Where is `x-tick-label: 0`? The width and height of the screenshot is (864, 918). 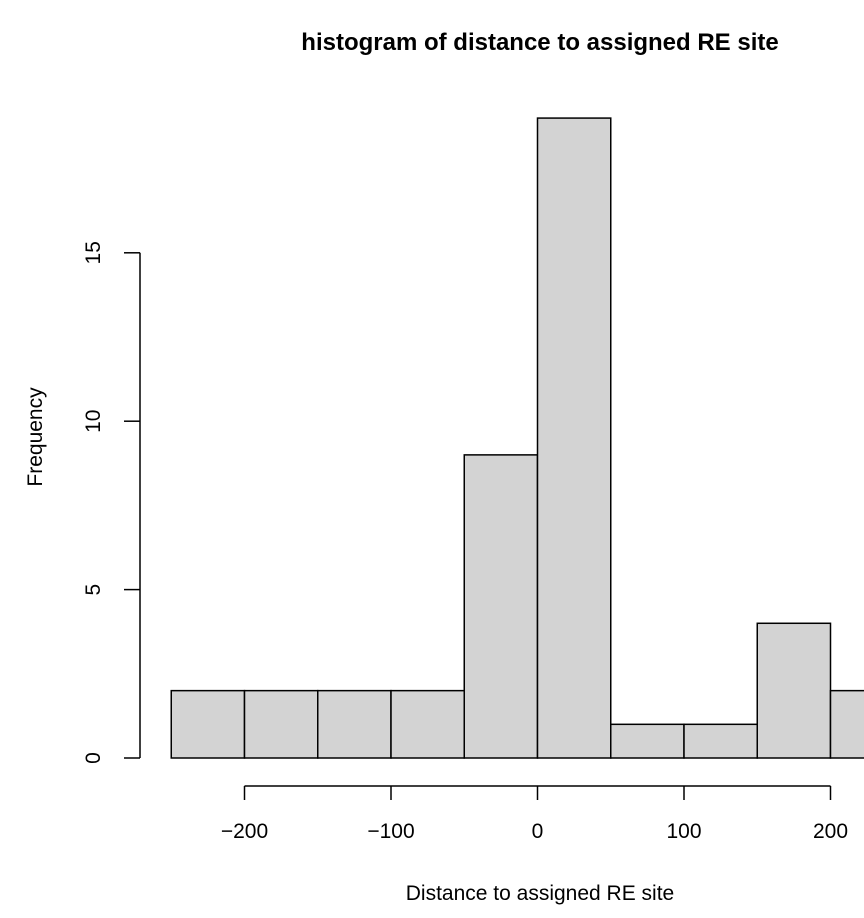
x-tick-label: 0 is located at coordinates (538, 831).